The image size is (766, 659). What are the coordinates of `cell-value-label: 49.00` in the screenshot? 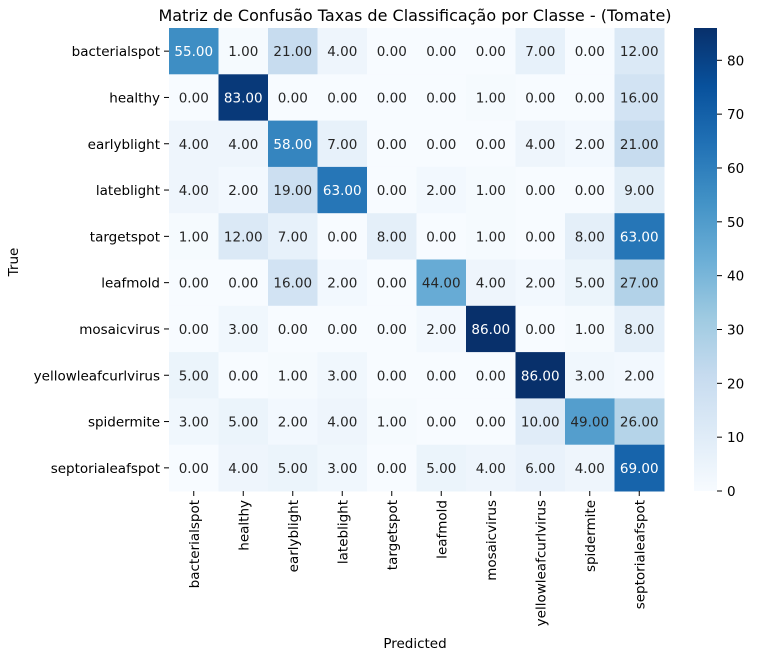 It's located at (589, 423).